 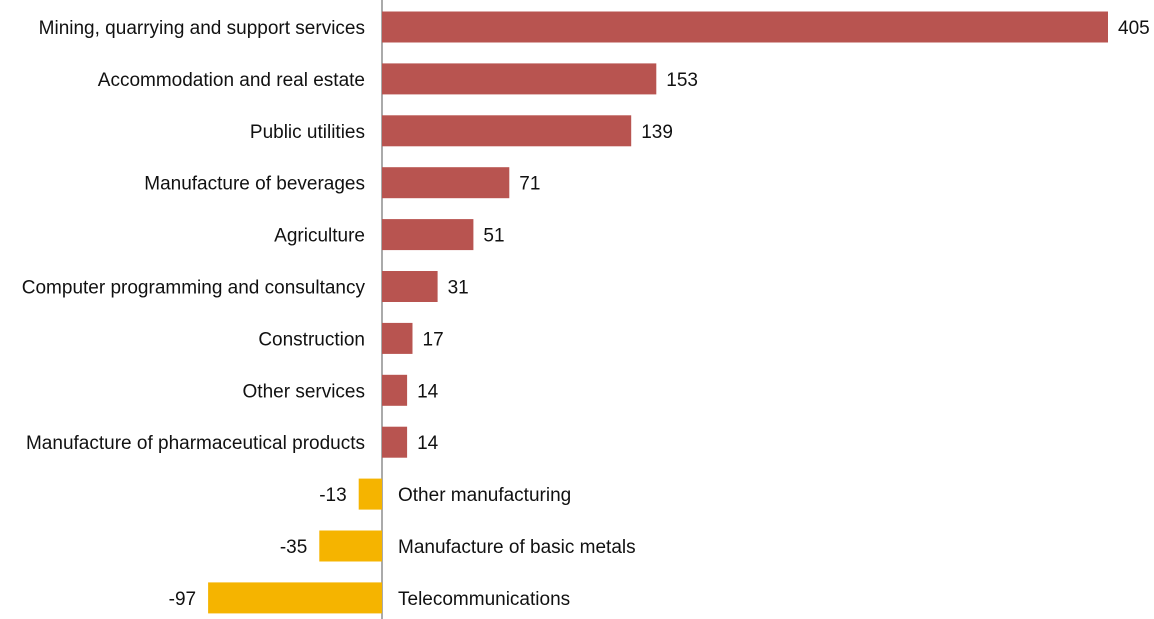 I want to click on category-label-6: Construction, so click(x=311, y=339).